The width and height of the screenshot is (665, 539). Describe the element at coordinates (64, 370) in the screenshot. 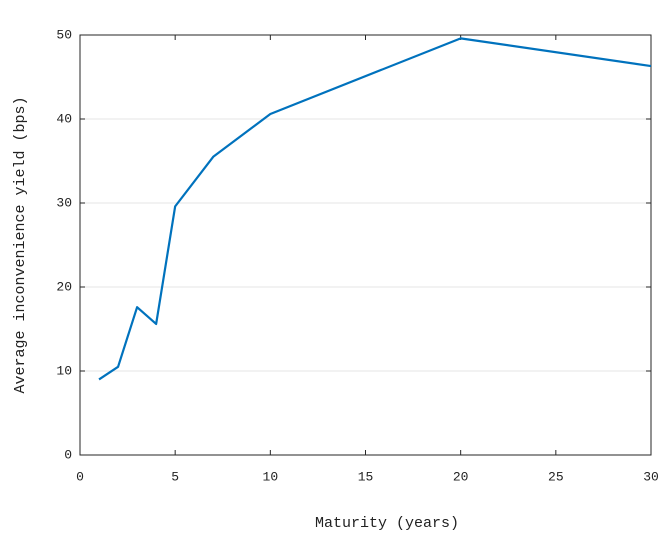

I see `y-tick-label: 10` at that location.